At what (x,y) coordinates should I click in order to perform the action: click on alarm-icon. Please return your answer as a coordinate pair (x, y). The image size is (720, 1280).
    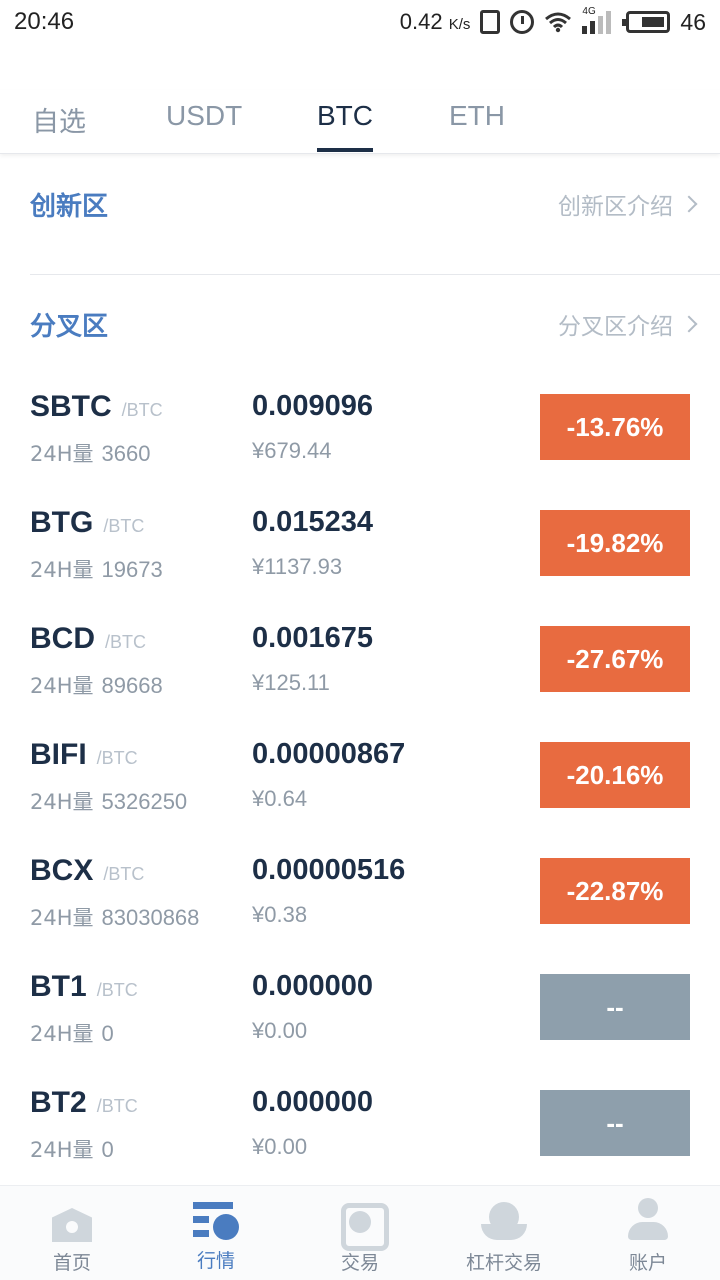
    Looking at the image, I should click on (522, 22).